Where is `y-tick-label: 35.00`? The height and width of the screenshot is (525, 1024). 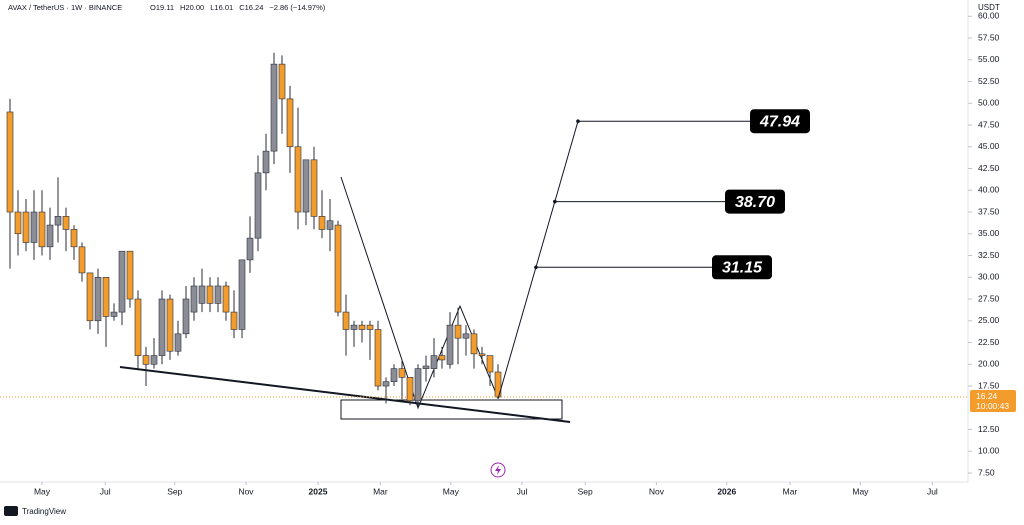 y-tick-label: 35.00 is located at coordinates (989, 233).